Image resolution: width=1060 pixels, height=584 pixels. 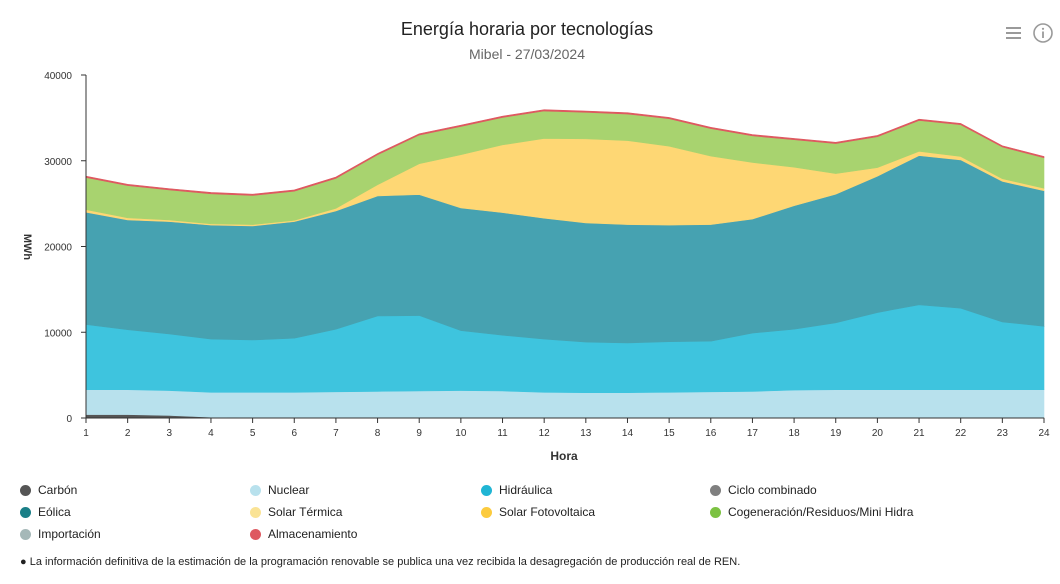 I want to click on x-tick-label: 24, so click(x=1044, y=433).